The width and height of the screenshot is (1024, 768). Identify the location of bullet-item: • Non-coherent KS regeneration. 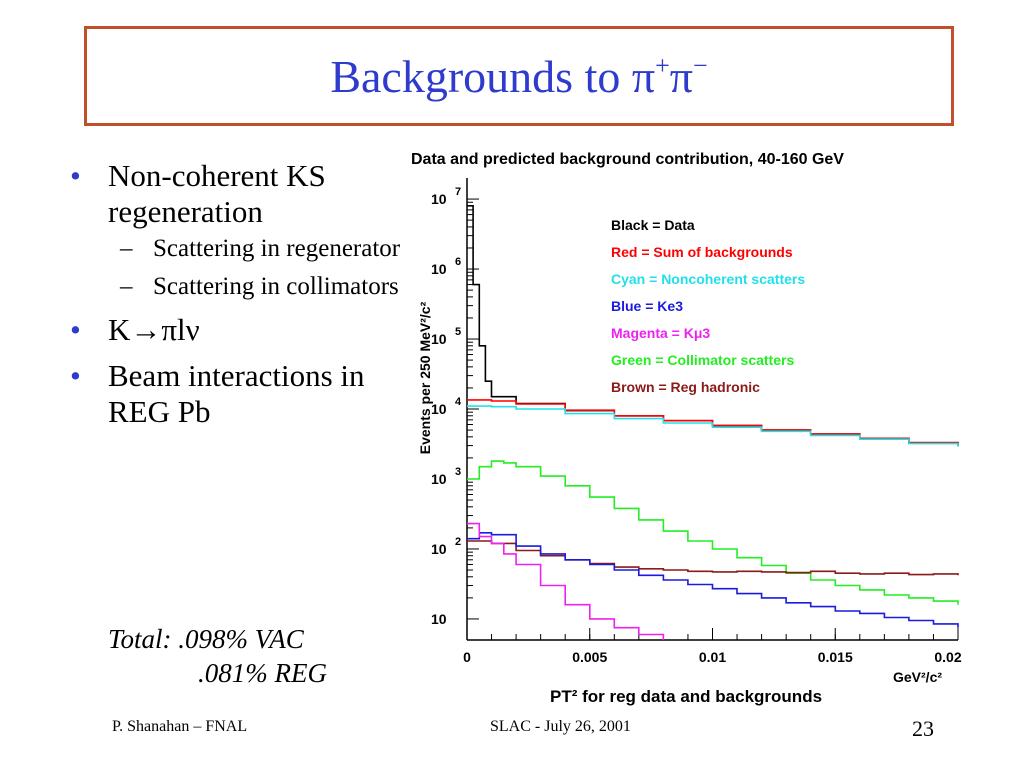
(240, 194).